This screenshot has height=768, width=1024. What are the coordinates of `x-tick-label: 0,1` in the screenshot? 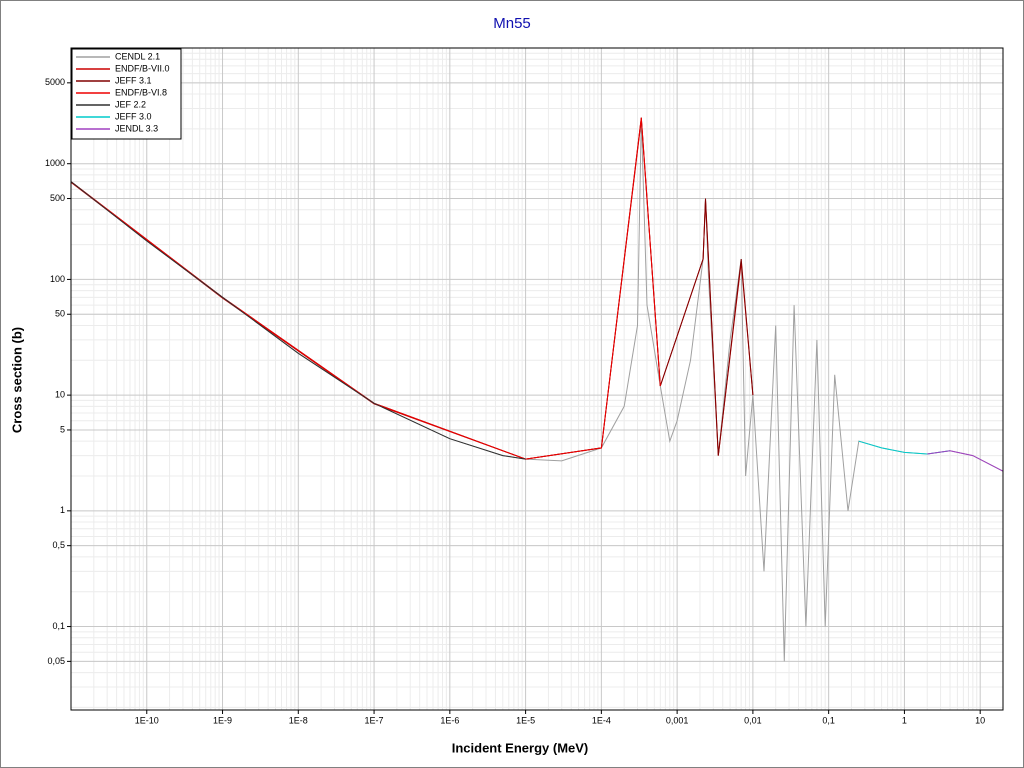 It's located at (828, 720).